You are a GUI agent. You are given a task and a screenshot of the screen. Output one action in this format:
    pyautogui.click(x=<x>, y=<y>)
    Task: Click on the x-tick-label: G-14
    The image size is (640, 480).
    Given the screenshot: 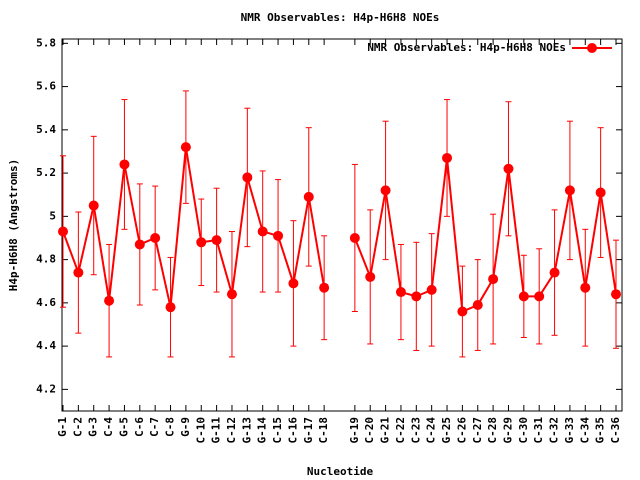 What is the action you would take?
    pyautogui.click(x=262, y=430)
    